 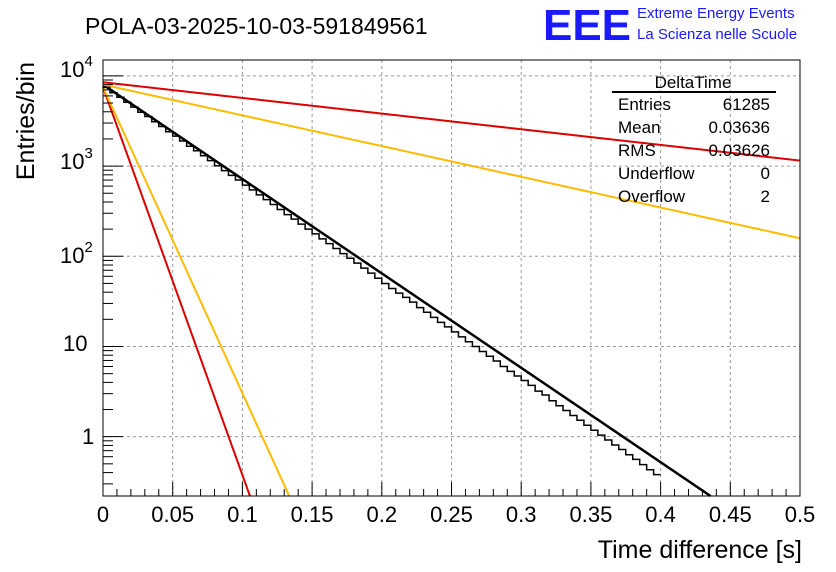 I want to click on x-tick-label: 0.25, so click(x=451, y=514).